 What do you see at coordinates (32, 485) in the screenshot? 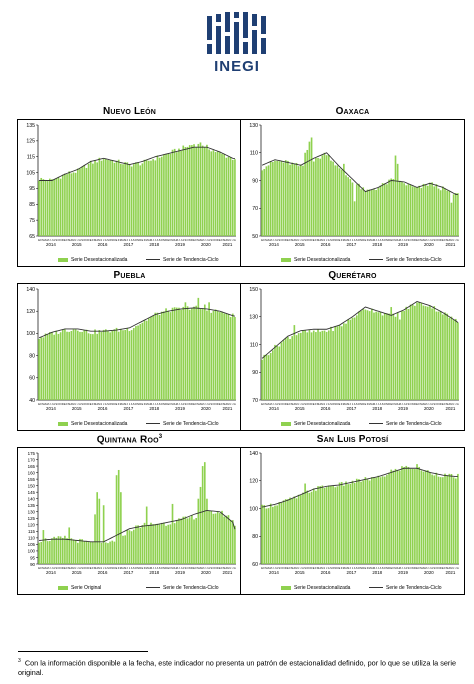
I see `y-tick-label: 150` at bounding box center [32, 485].